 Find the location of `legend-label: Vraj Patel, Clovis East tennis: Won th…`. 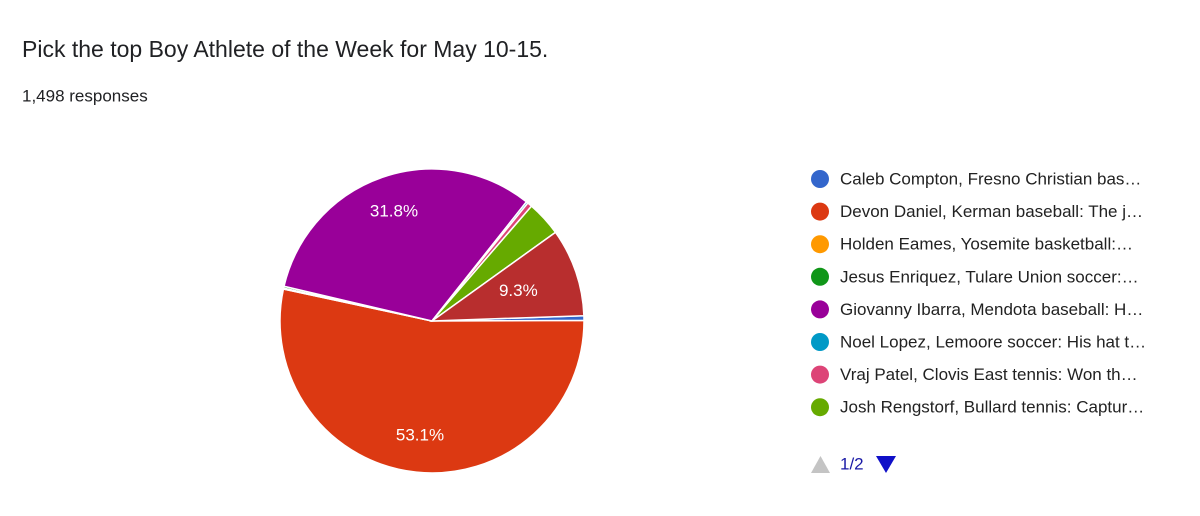

legend-label: Vraj Patel, Clovis East tennis: Won th… is located at coordinates (989, 374).